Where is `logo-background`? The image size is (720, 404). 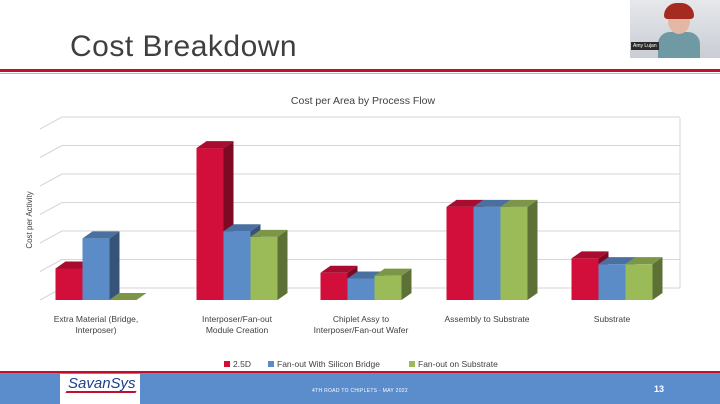
logo-background is located at coordinates (100, 389).